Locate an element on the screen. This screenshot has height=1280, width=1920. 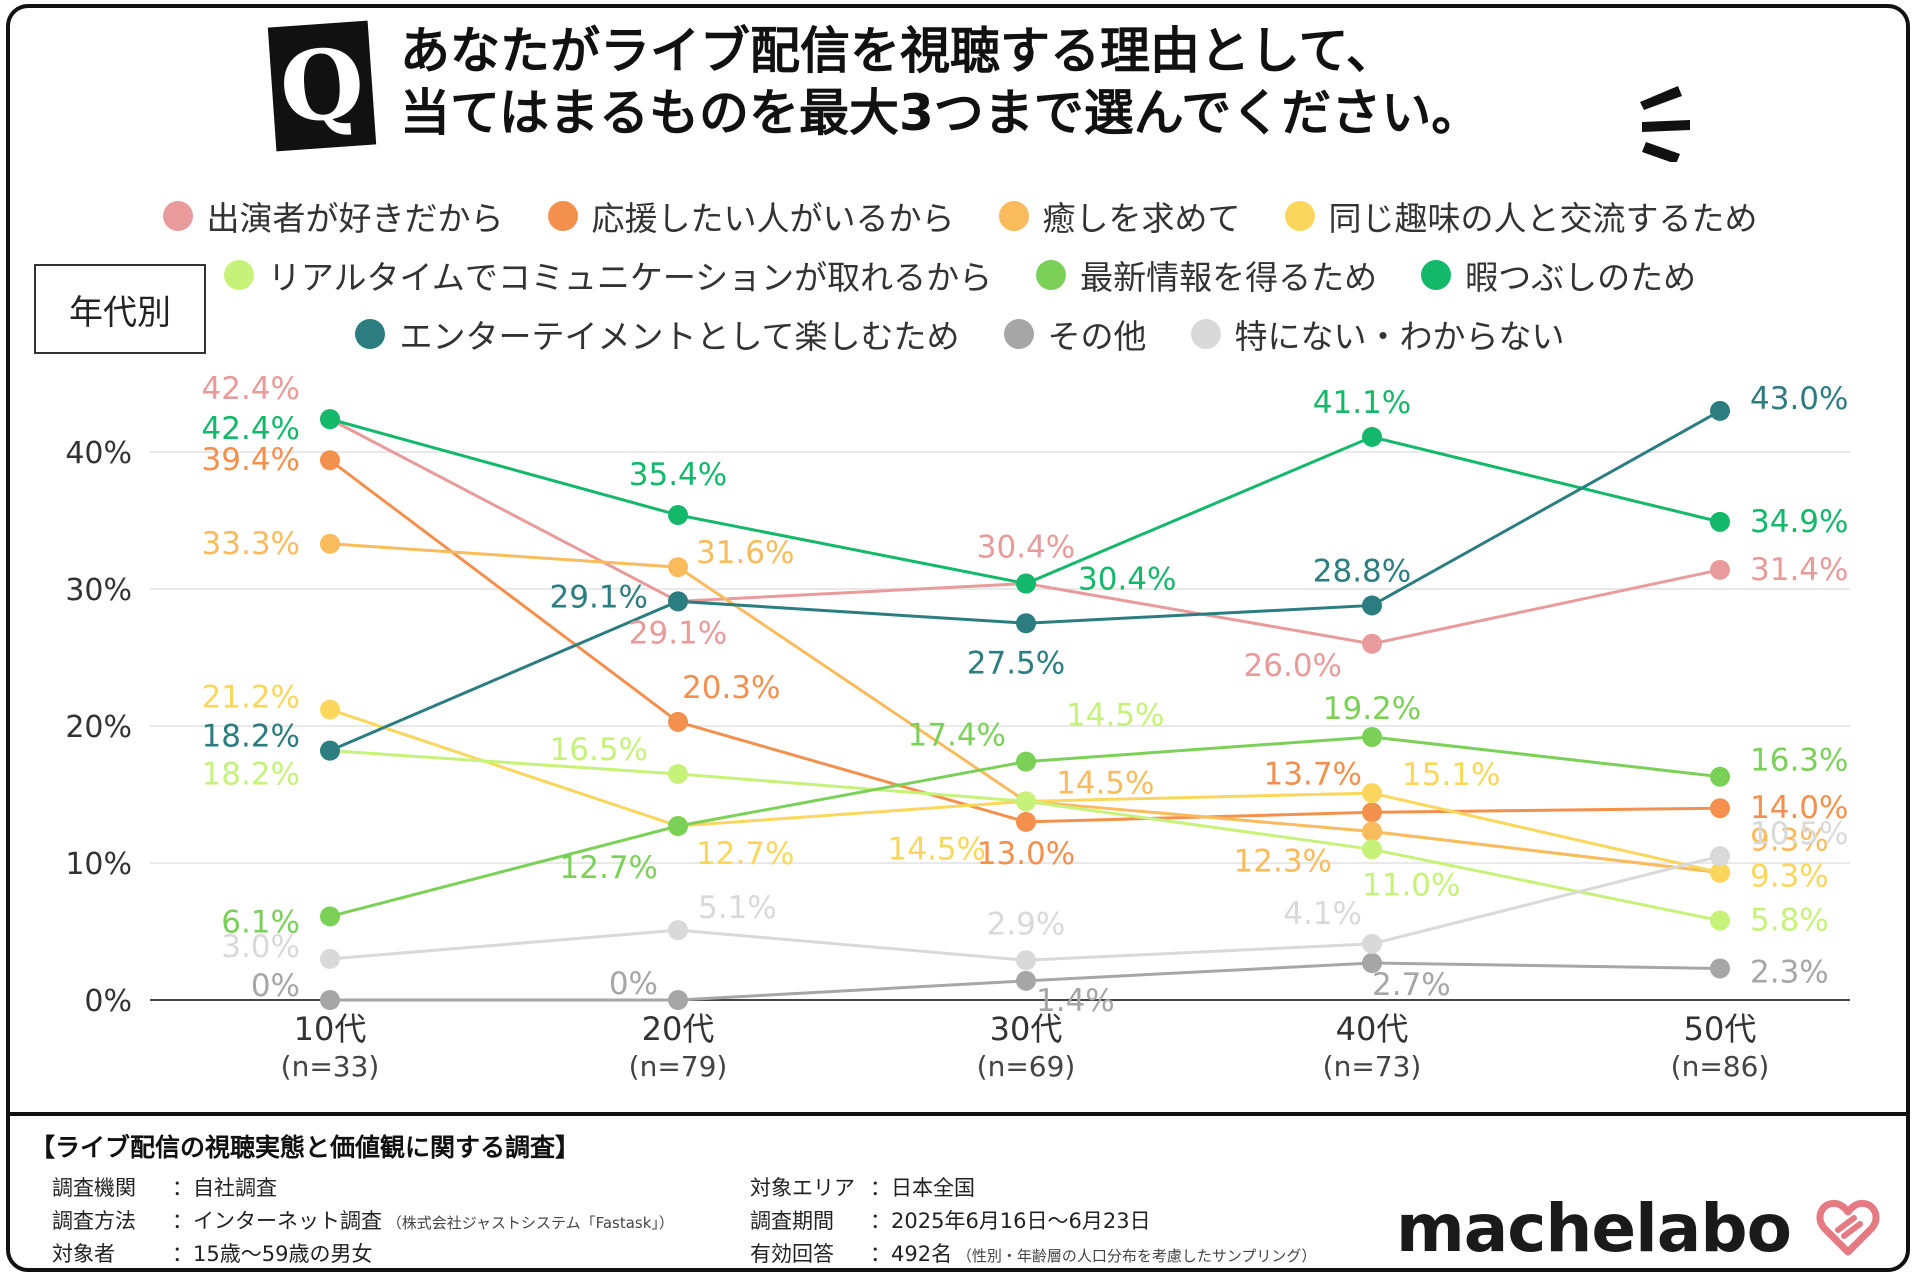
y-tick-label: 40% is located at coordinates (98, 453).